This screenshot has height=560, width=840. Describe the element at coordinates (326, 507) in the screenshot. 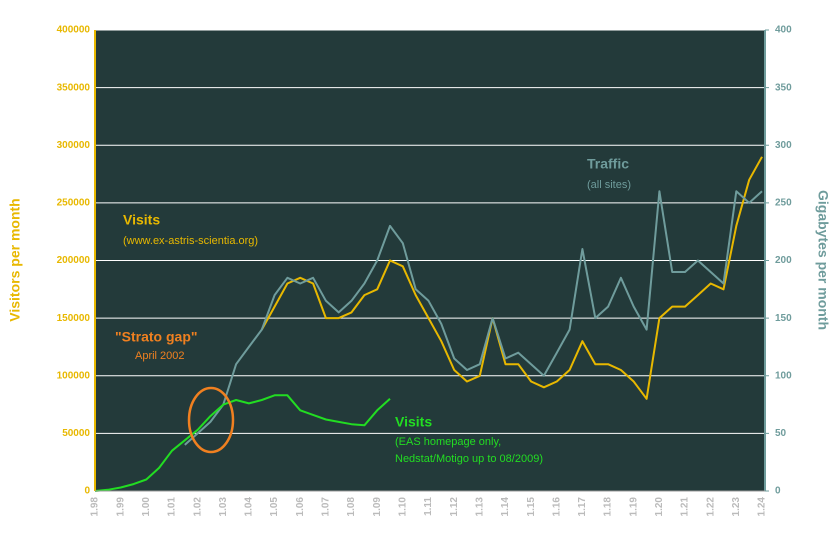

I see `x-tick-label: 1.07` at that location.